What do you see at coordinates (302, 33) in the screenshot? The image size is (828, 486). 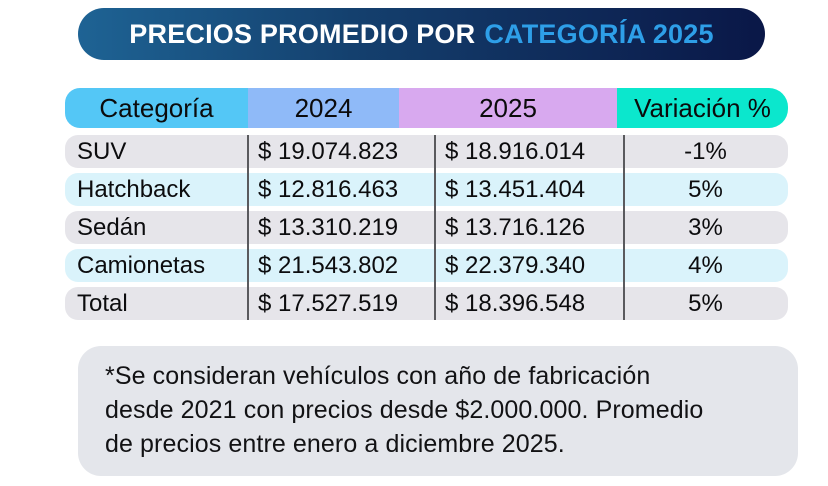 I see `title-prefix: PRECIOS PROMEDIO POR` at bounding box center [302, 33].